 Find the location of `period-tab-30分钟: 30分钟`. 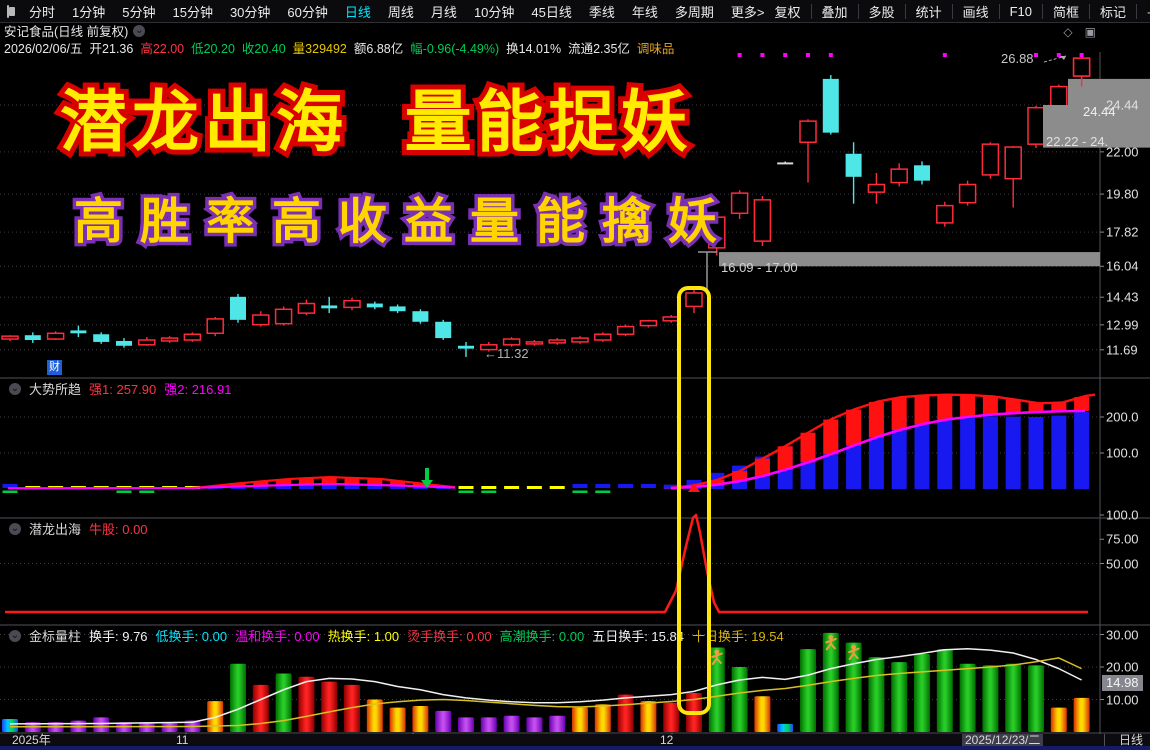

period-tab-30分钟: 30分钟 is located at coordinates (250, 12).